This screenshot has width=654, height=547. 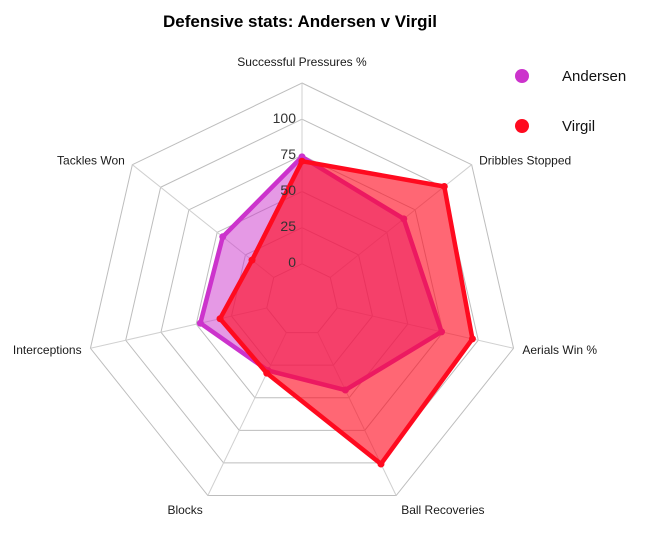 I want to click on axis-label: Dribbles Stopped, so click(x=525, y=160).